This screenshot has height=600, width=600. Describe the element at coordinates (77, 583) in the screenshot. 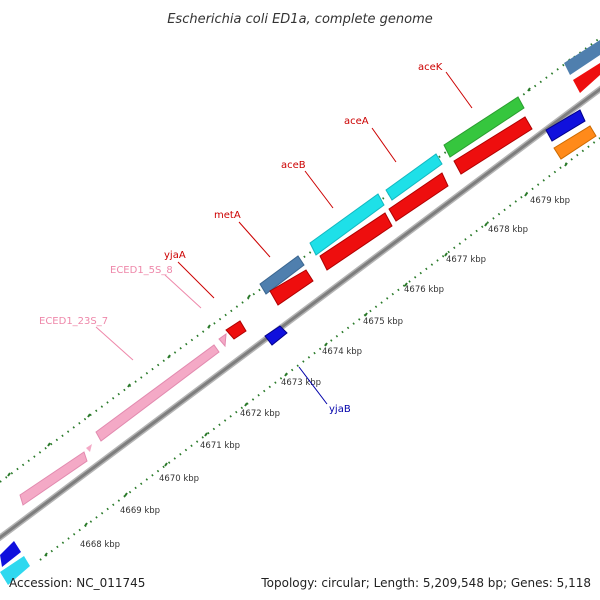

I see `accession-text: Accession: NC_011745` at that location.